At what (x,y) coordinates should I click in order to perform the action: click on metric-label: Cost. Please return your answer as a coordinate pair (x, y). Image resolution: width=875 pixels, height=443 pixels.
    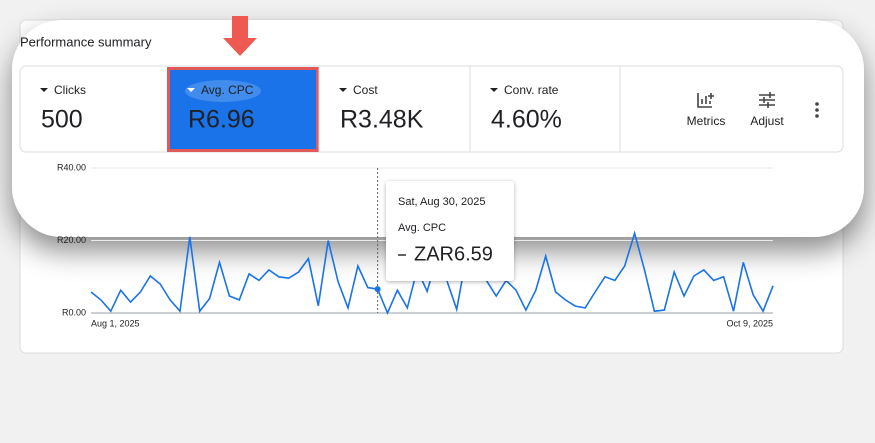
    Looking at the image, I should click on (365, 90).